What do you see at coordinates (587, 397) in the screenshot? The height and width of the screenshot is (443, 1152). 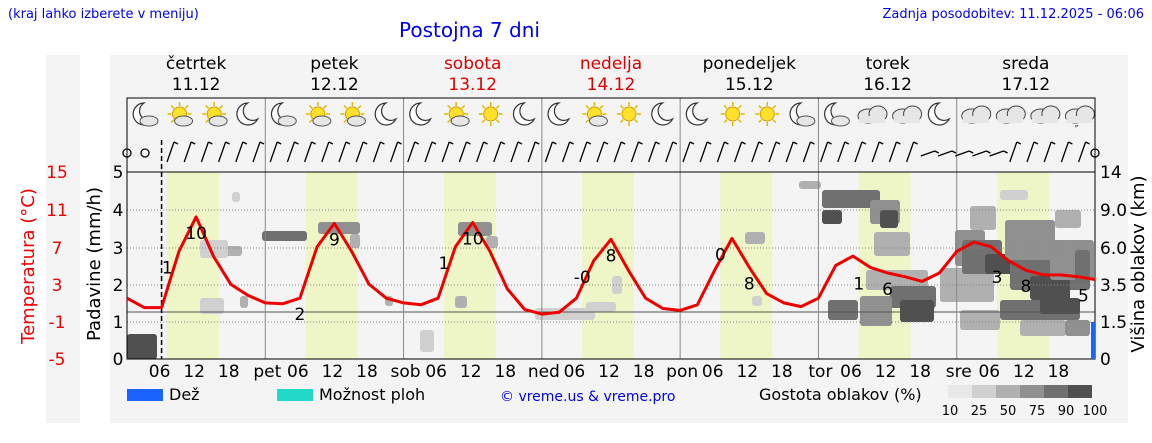 I see `credit-link: © vreme.us & vreme.pro` at bounding box center [587, 397].